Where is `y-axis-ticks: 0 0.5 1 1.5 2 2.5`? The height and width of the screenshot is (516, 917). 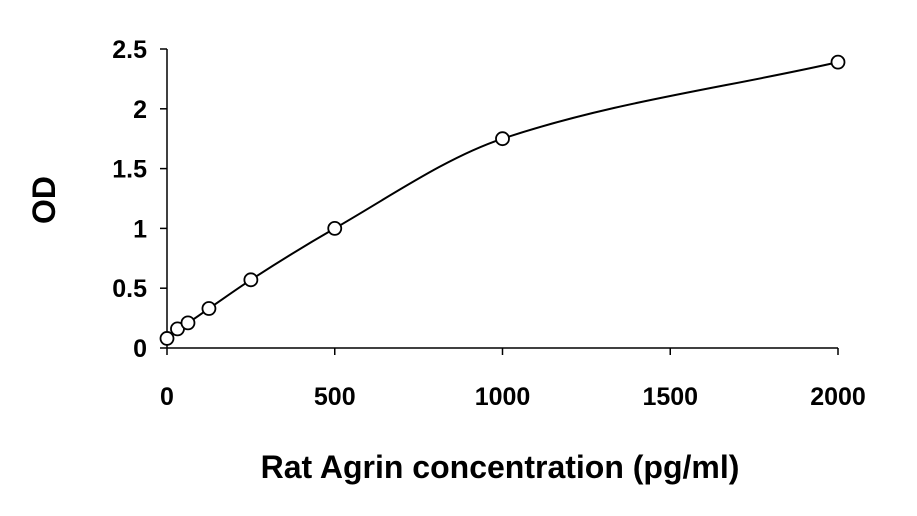 y-axis-ticks: 0 0.5 1 1.5 2 2.5 is located at coordinates (139, 199).